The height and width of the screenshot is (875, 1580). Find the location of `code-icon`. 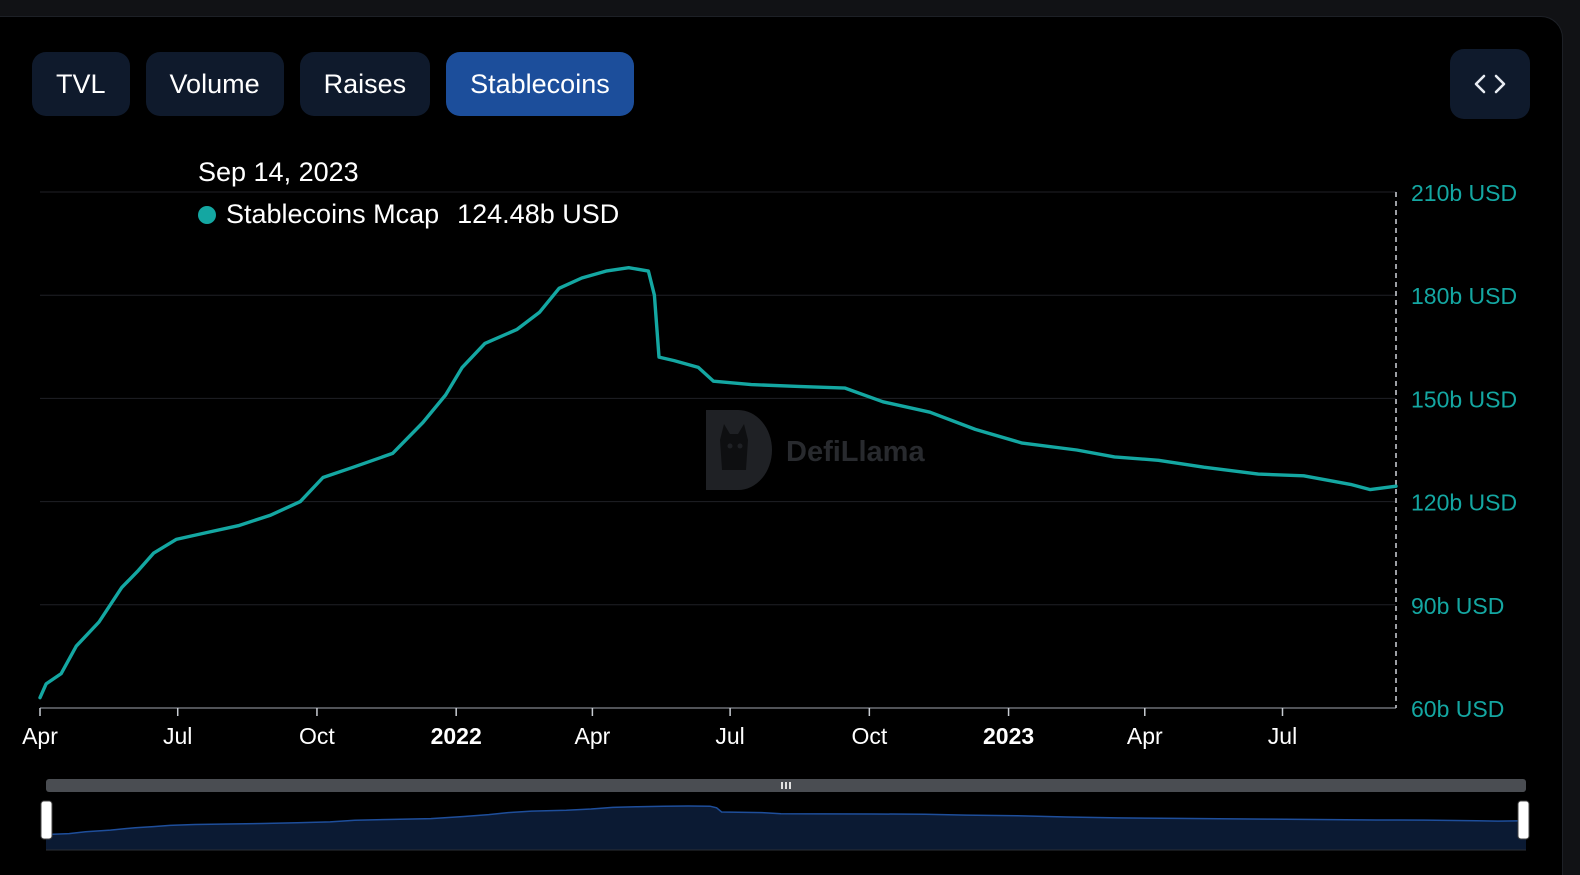

code-icon is located at coordinates (1490, 84).